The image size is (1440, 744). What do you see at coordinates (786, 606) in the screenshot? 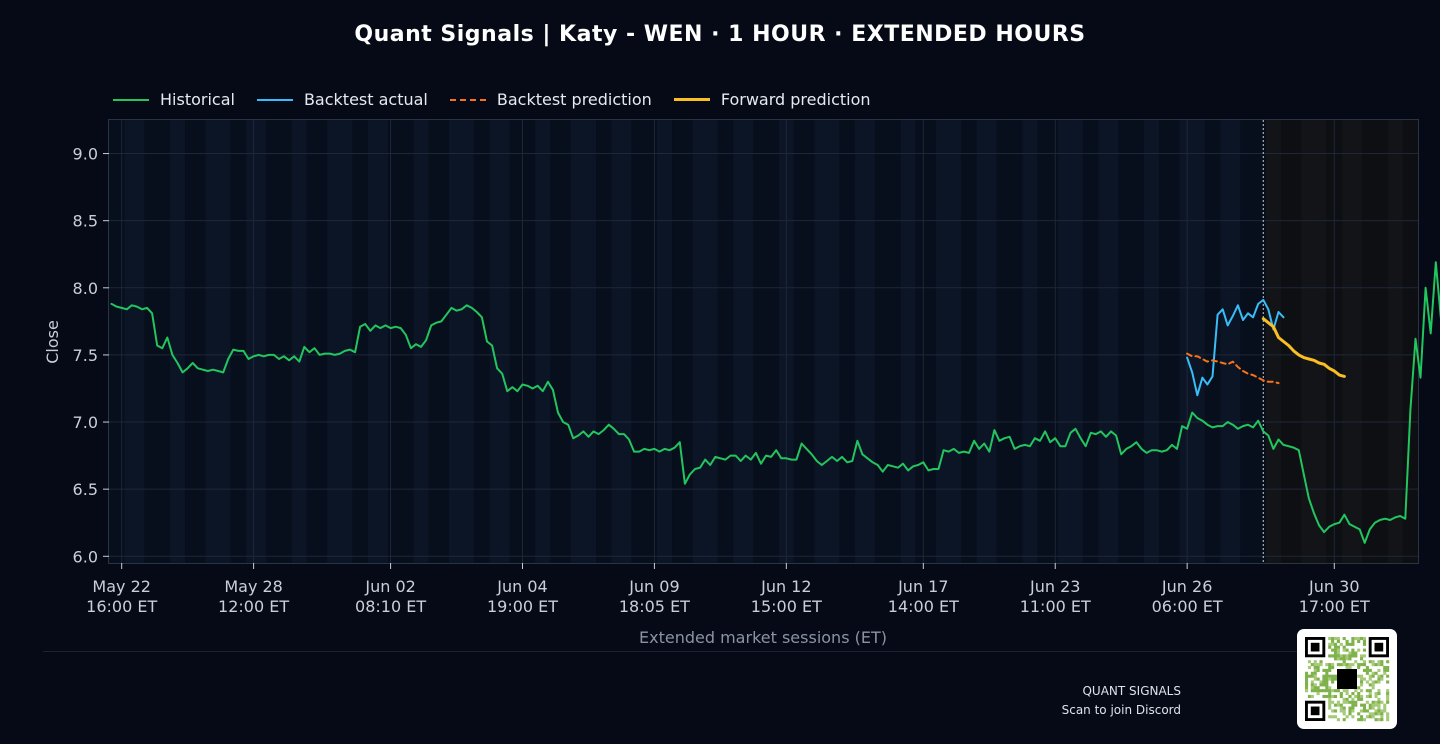
I see `x-tick-sublabel: 15:00 ET` at bounding box center [786, 606].